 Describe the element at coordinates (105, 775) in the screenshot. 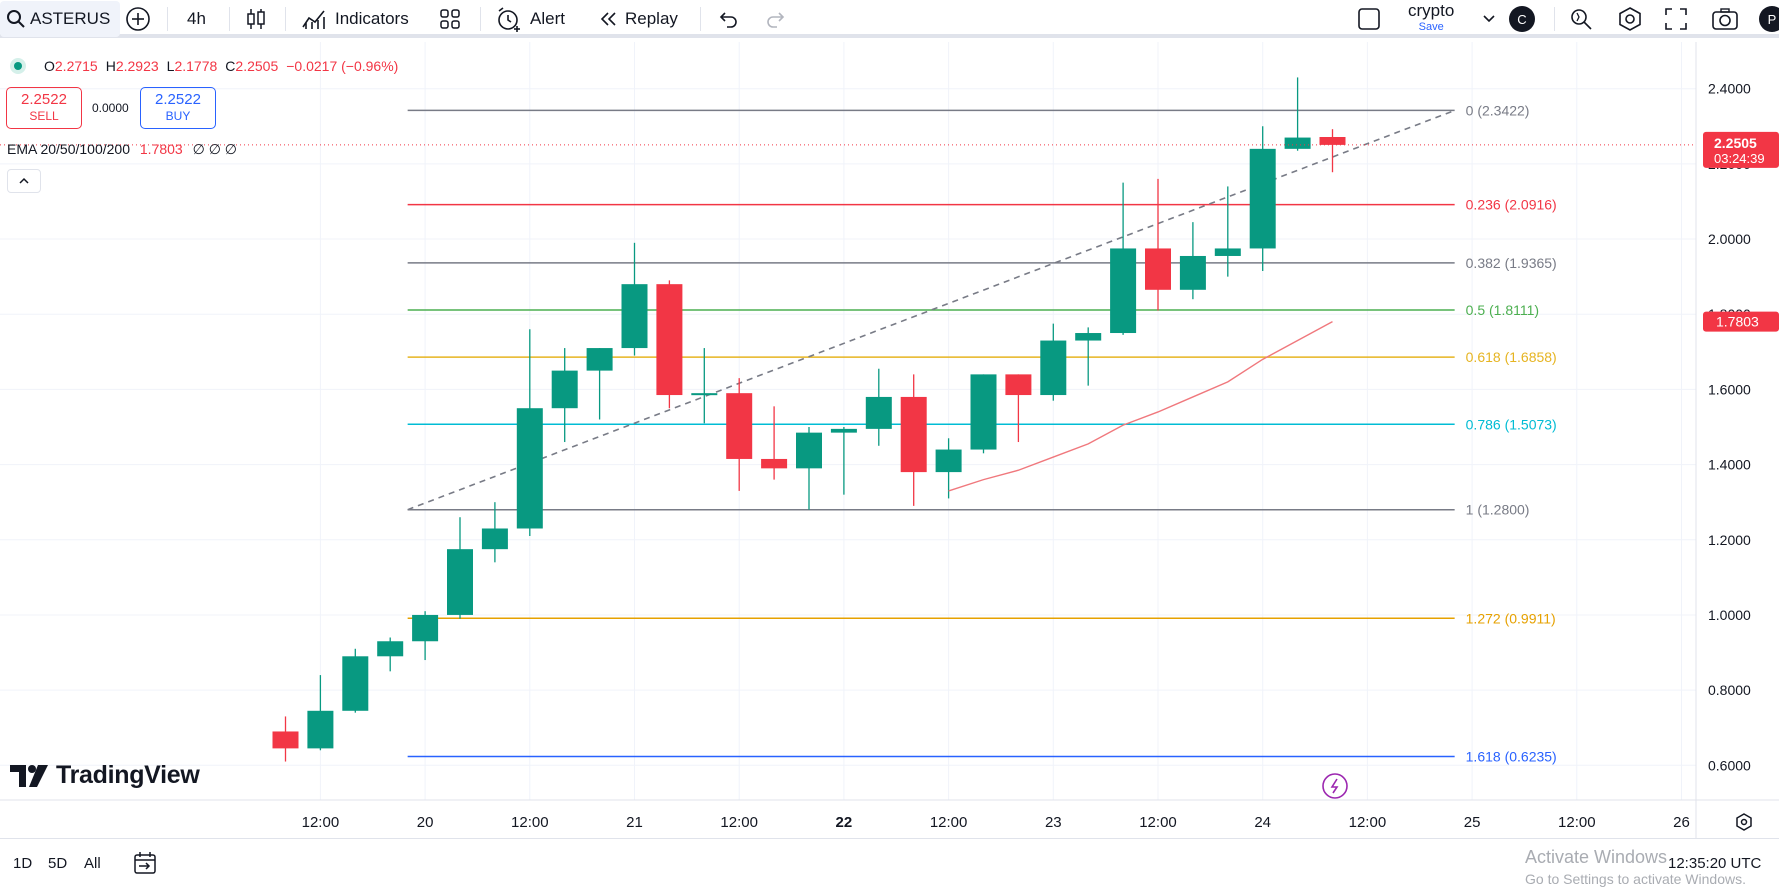

I see `tradingview-logo: TradingView` at that location.